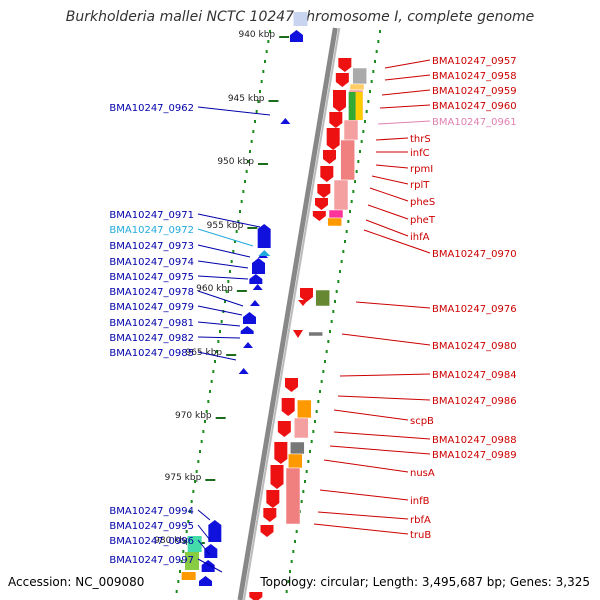 The image size is (600, 600). Describe the element at coordinates (264, 253) in the screenshot. I see `highlighted-gene-marker` at that location.